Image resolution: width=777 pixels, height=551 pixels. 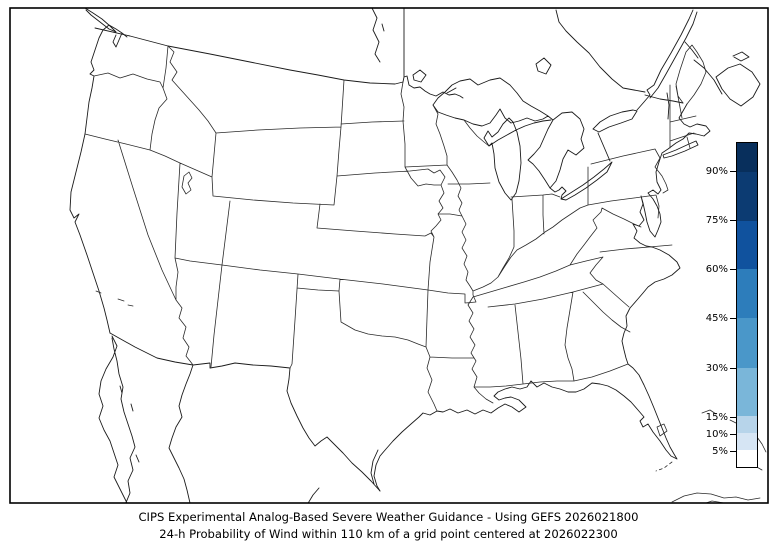 I want to click on colorbar-tick-label-90: 90%, so click(x=716, y=171).